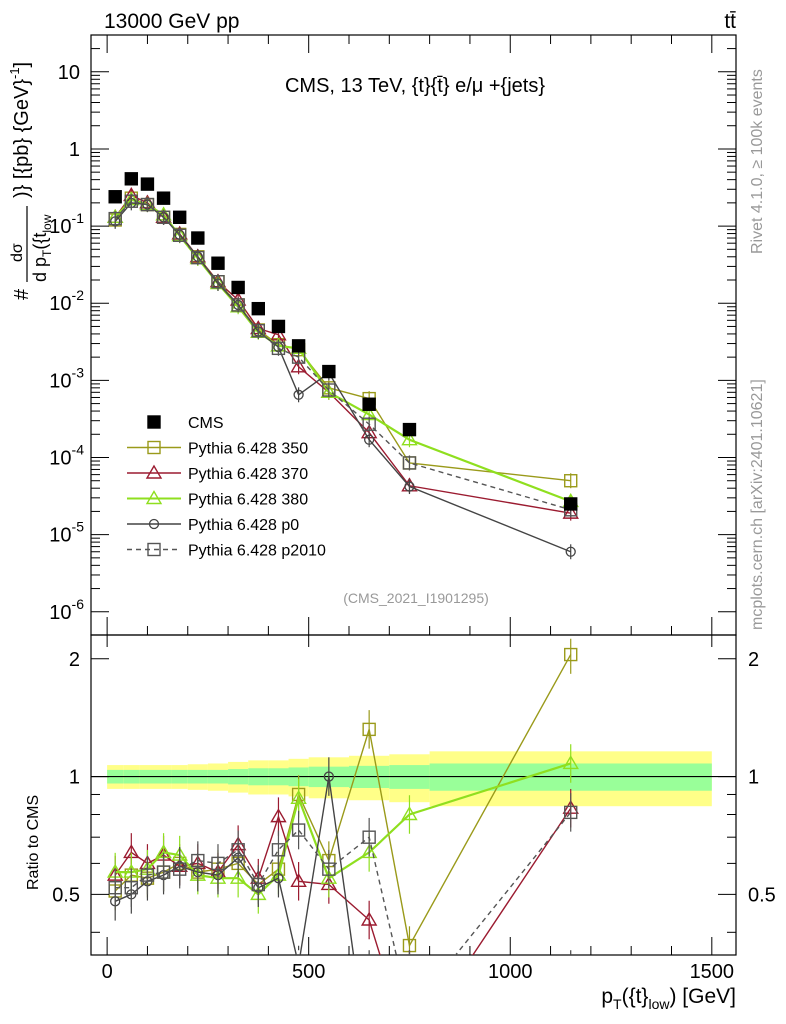 The height and width of the screenshot is (1024, 786). I want to click on main-y-tick-label: 10⁻⁴, so click(66, 456).